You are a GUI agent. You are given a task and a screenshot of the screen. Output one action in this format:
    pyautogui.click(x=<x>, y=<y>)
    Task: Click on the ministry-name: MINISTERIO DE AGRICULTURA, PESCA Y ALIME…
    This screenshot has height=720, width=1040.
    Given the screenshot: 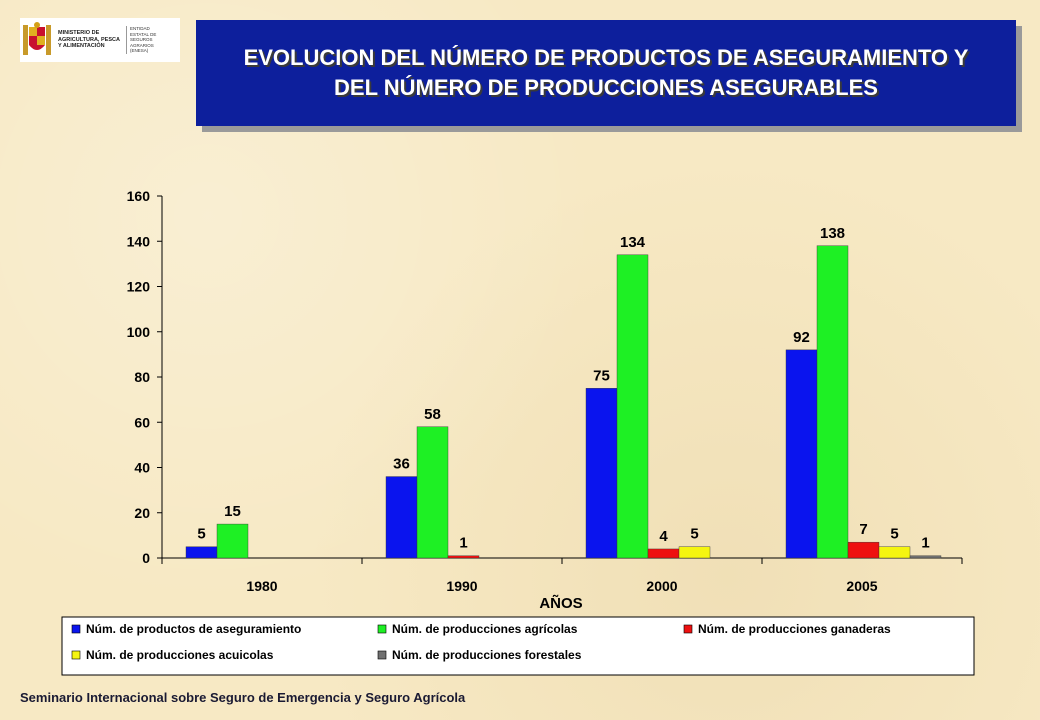 What is the action you would take?
    pyautogui.click(x=89, y=40)
    